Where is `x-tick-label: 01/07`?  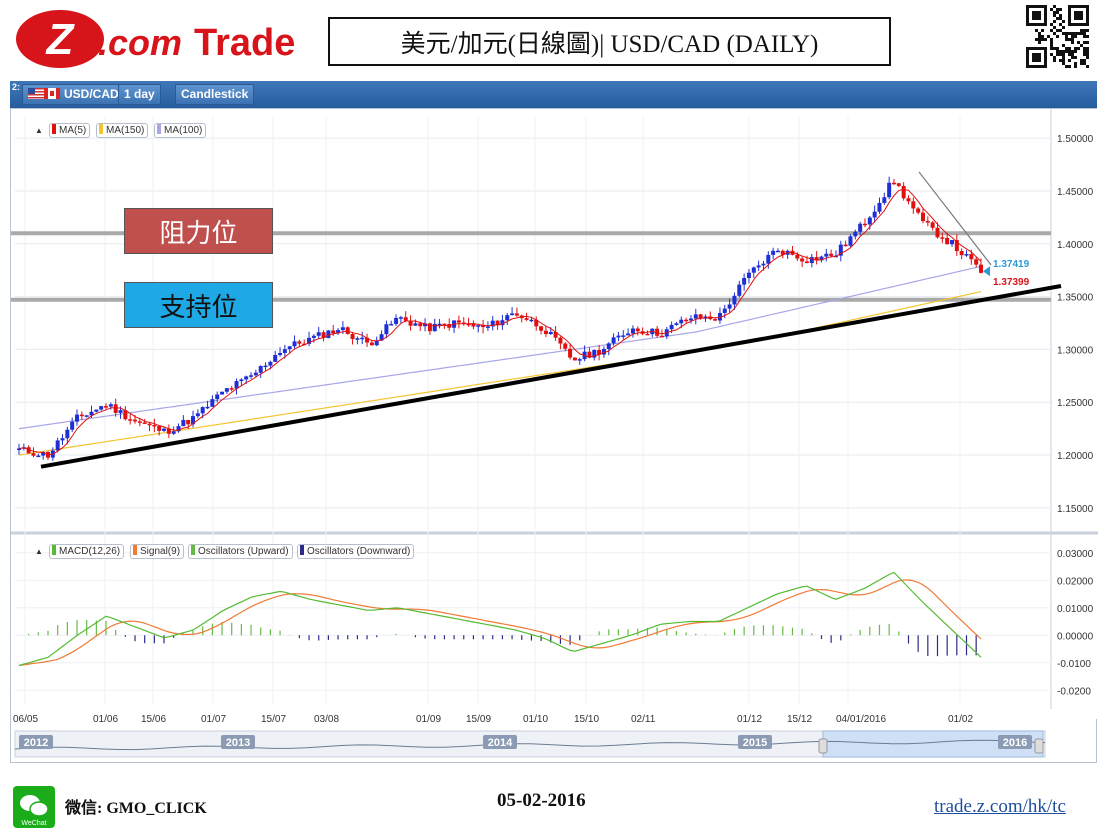 x-tick-label: 01/07 is located at coordinates (213, 719).